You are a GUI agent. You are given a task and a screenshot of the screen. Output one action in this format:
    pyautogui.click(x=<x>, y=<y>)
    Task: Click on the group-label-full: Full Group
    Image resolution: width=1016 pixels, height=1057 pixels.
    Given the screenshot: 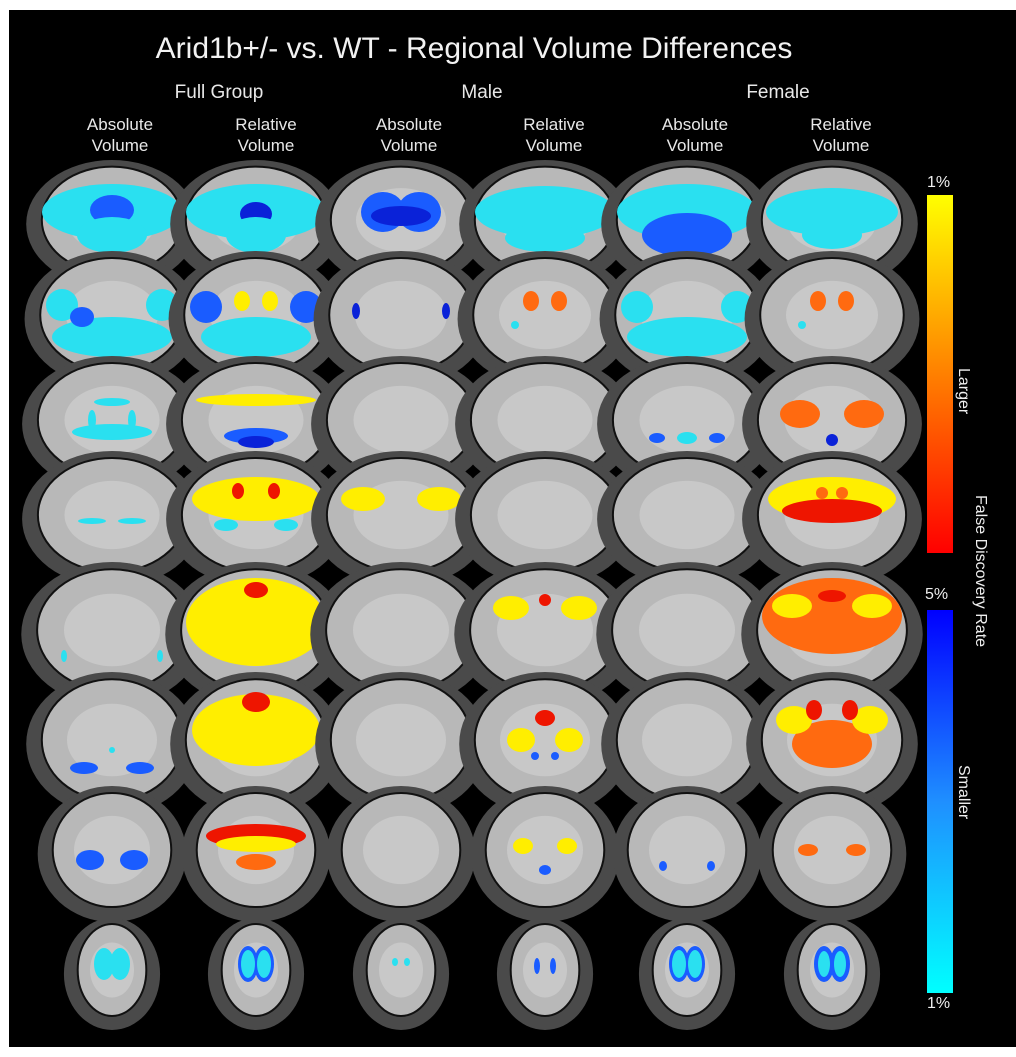 What is the action you would take?
    pyautogui.click(x=219, y=92)
    